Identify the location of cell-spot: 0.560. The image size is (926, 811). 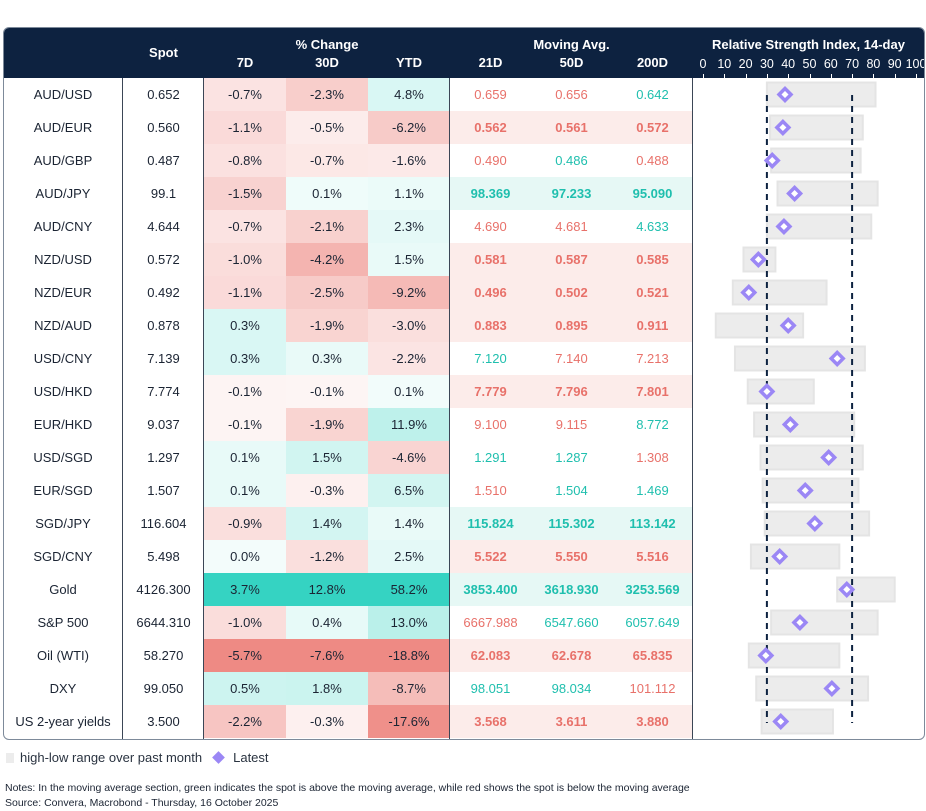
(163, 127).